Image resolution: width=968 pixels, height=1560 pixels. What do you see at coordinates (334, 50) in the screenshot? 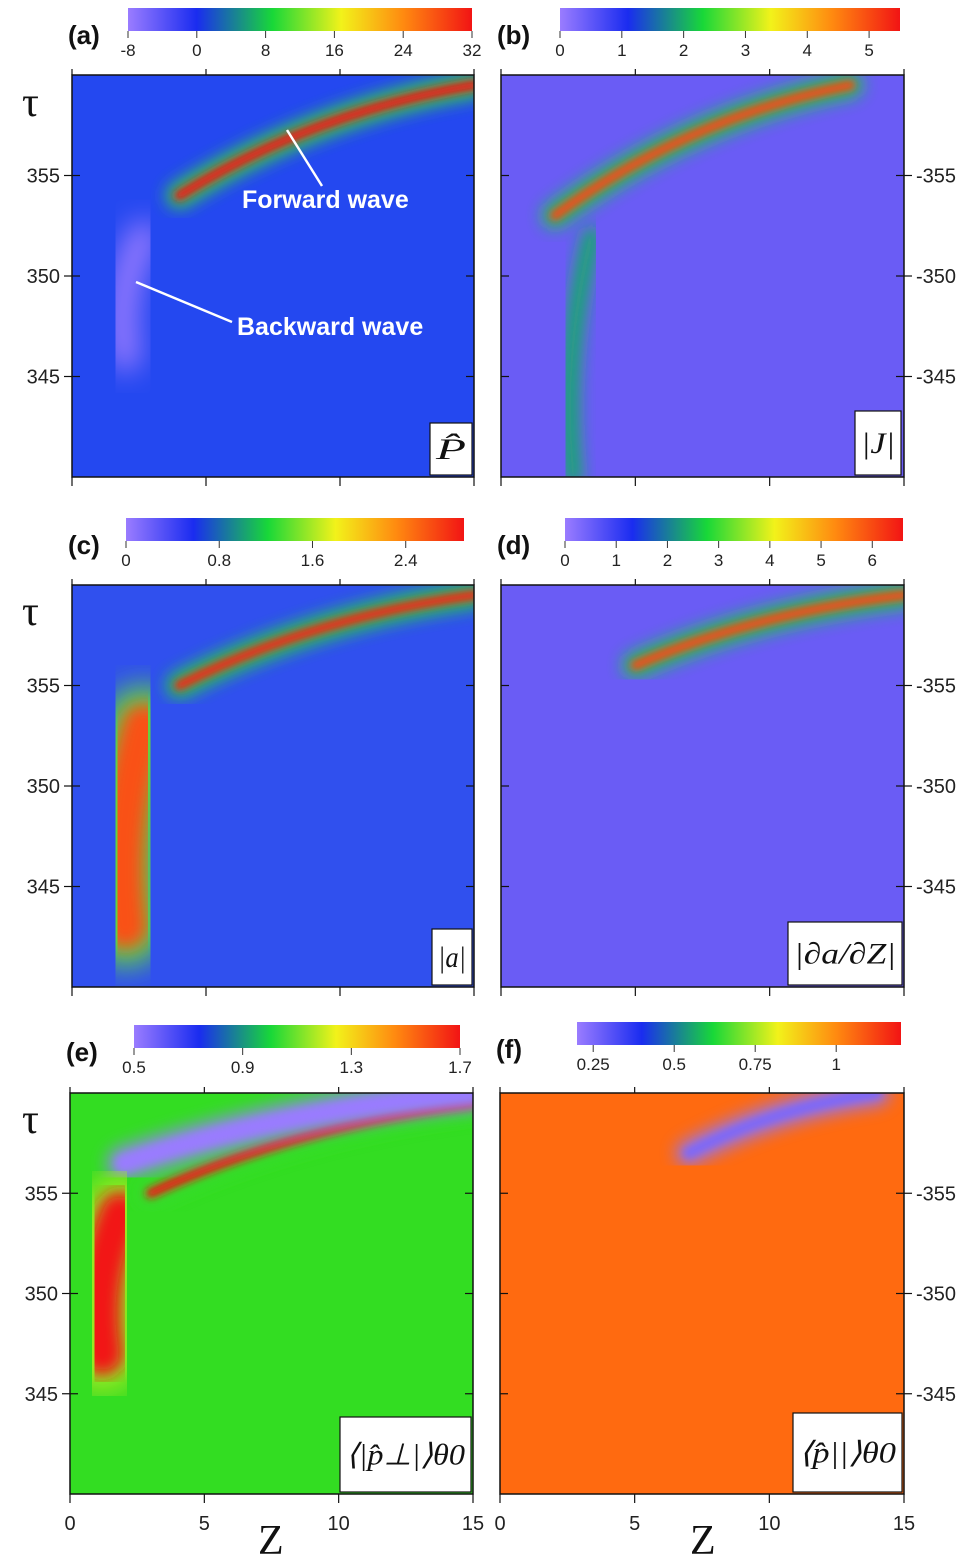
I see `colorbar-tick-label-a-16: 16` at bounding box center [334, 50].